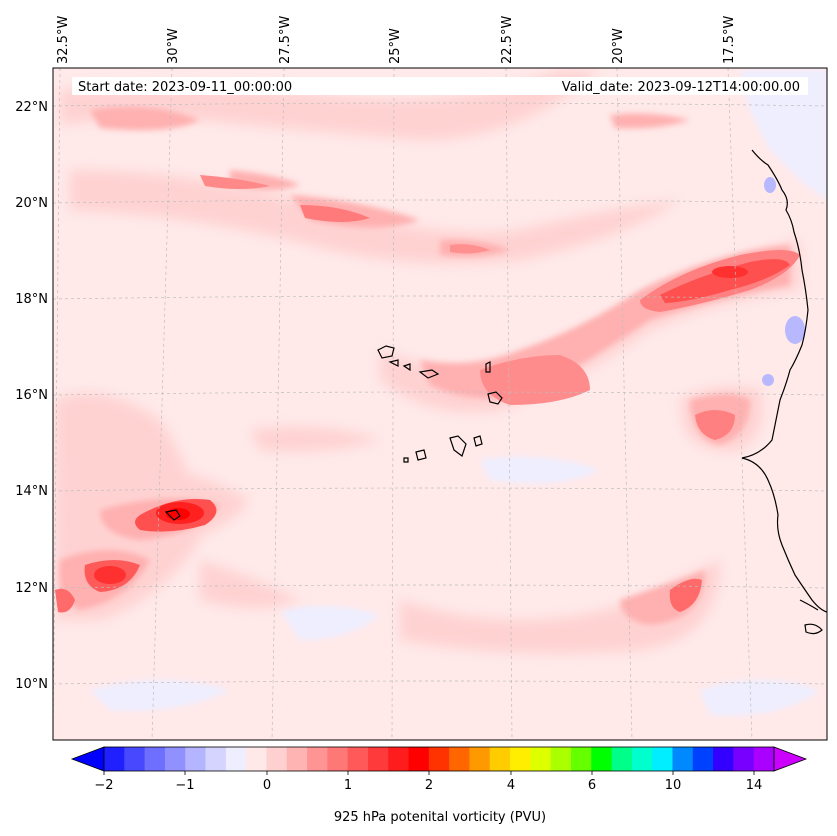  I want to click on latitude-axis: 22°N 20°N 18°N 16°N 14°N 12°N 10°N, so click(31, 396).